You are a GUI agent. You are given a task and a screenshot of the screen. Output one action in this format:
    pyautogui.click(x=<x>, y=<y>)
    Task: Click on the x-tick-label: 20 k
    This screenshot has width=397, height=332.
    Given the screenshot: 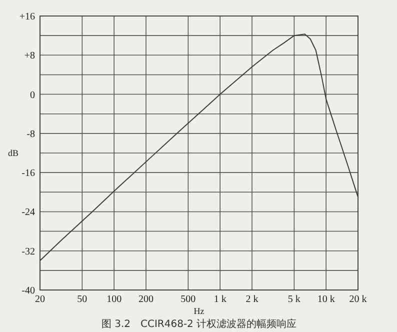 What is the action you would take?
    pyautogui.click(x=358, y=299)
    